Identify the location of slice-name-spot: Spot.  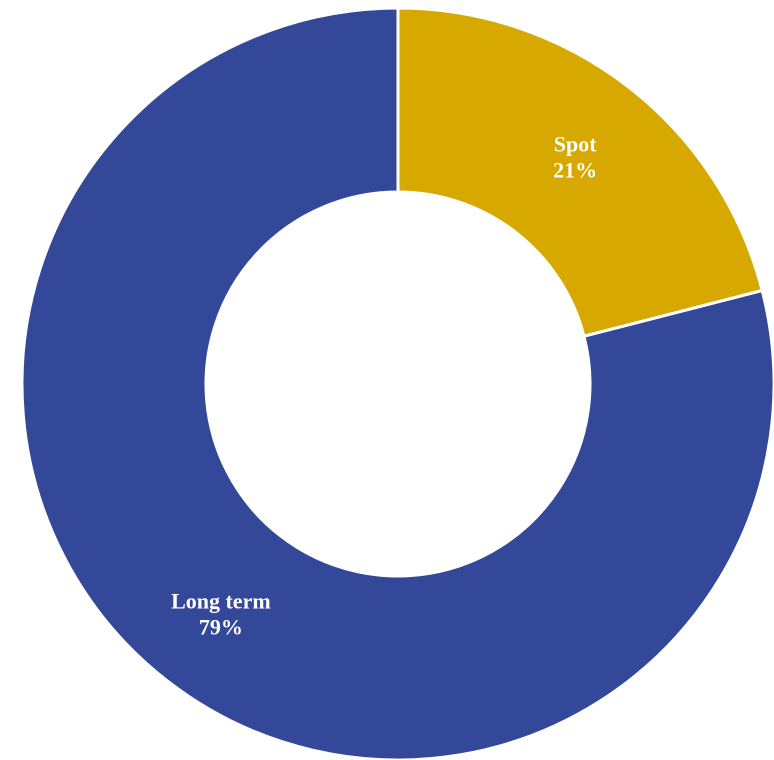
(575, 144).